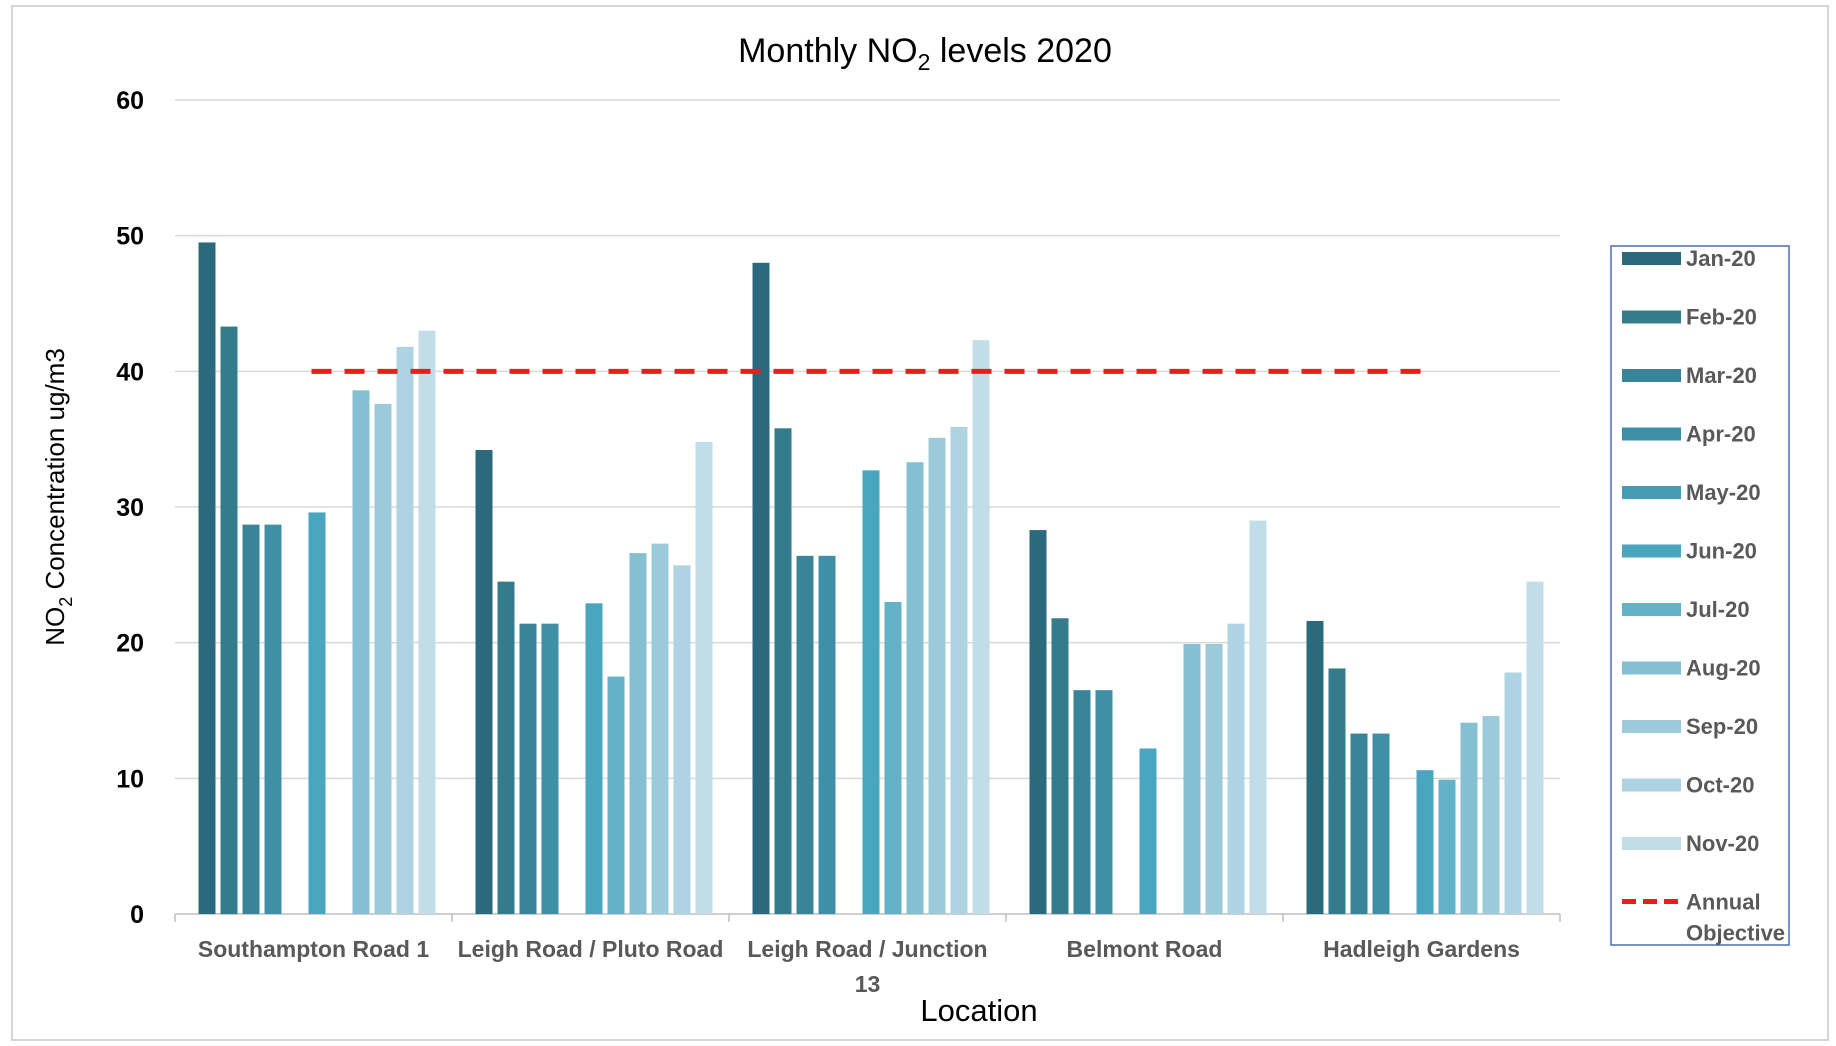 The width and height of the screenshot is (1836, 1046). I want to click on legend-label: Mar-20, so click(1721, 375).